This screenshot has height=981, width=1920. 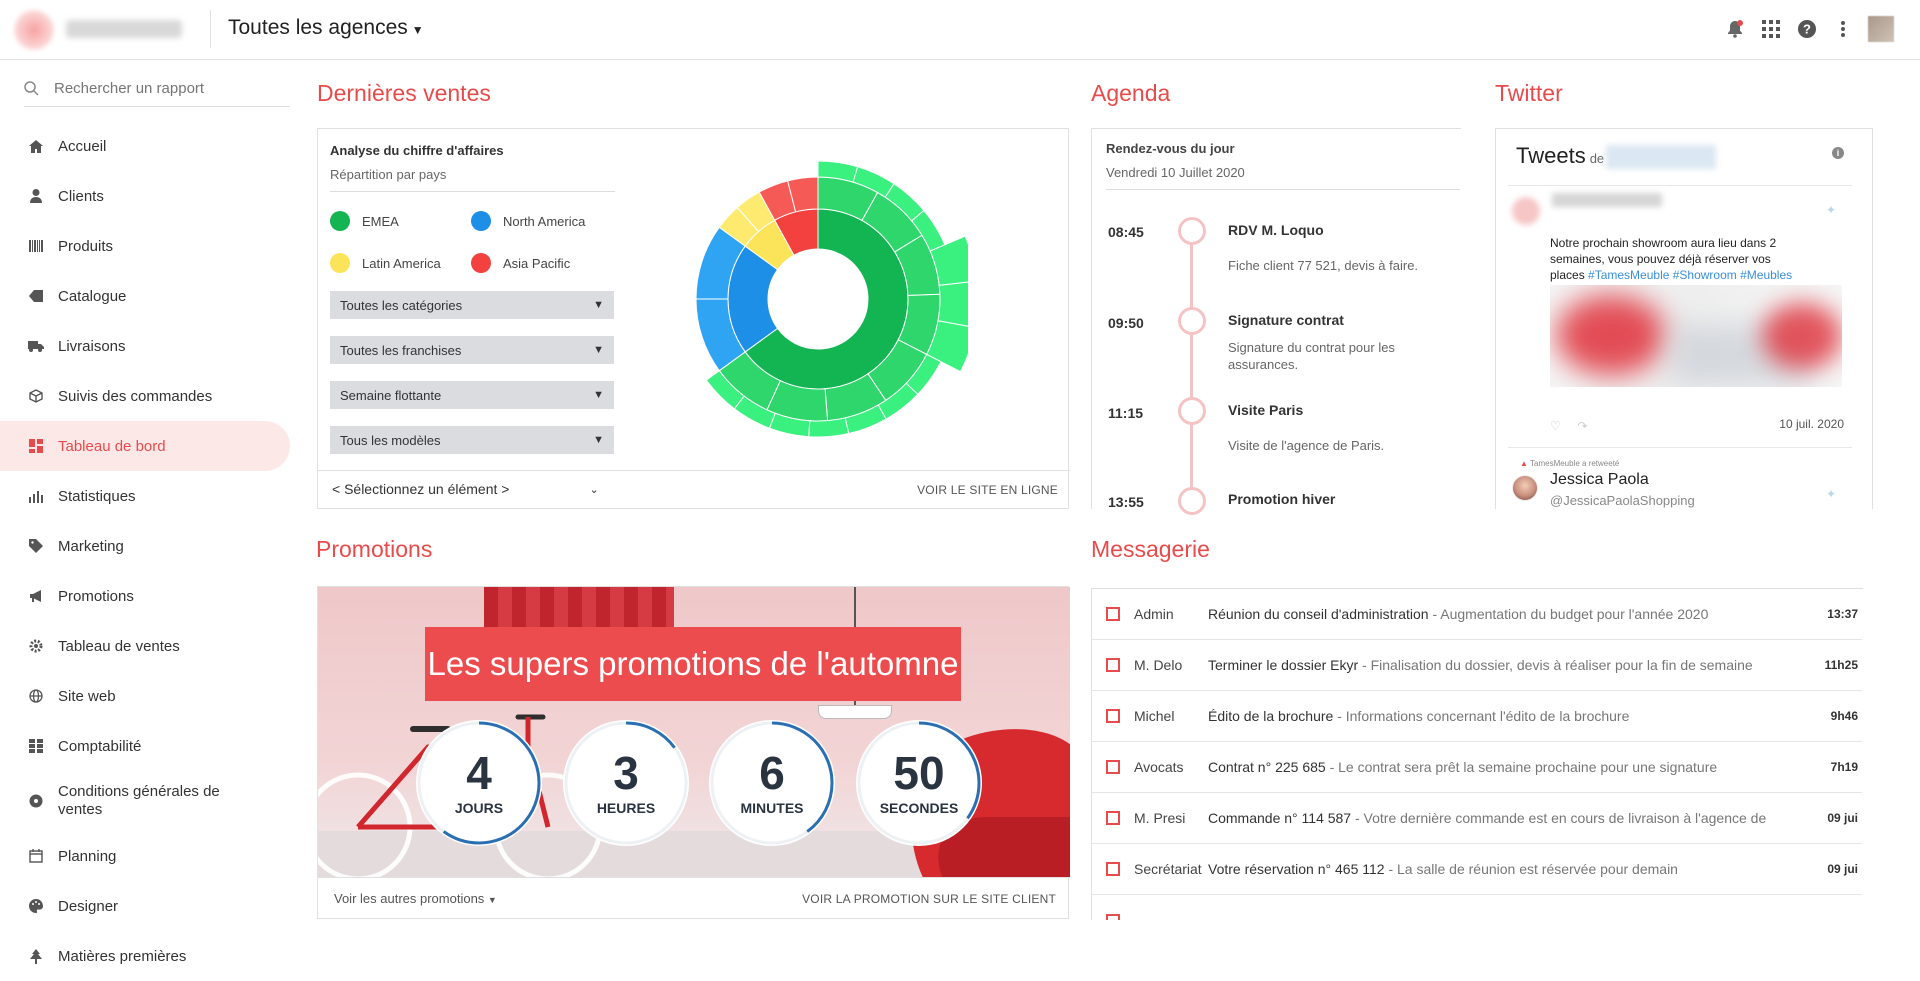 What do you see at coordinates (36, 546) in the screenshot?
I see `label-icon` at bounding box center [36, 546].